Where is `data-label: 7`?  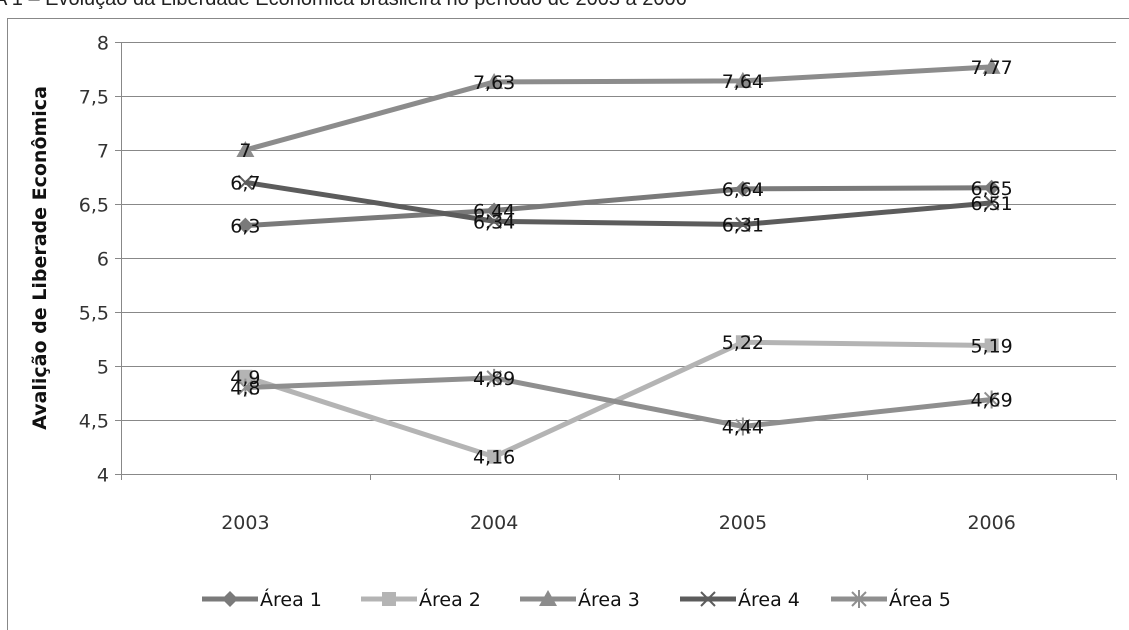 data-label: 7 is located at coordinates (245, 151).